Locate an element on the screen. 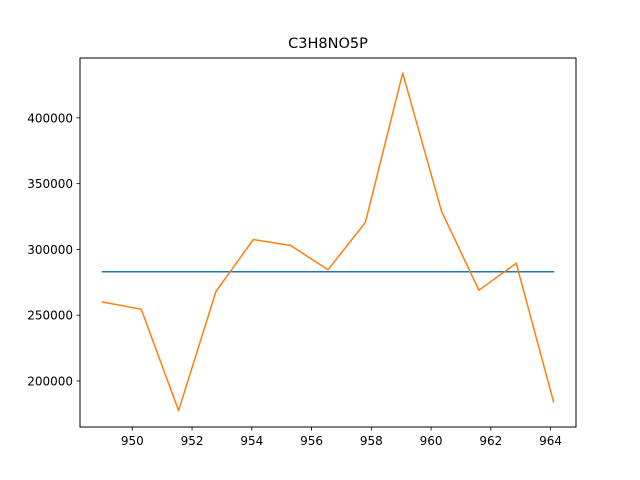 The width and height of the screenshot is (640, 480). y-tick-label: 300000 is located at coordinates (50, 250).